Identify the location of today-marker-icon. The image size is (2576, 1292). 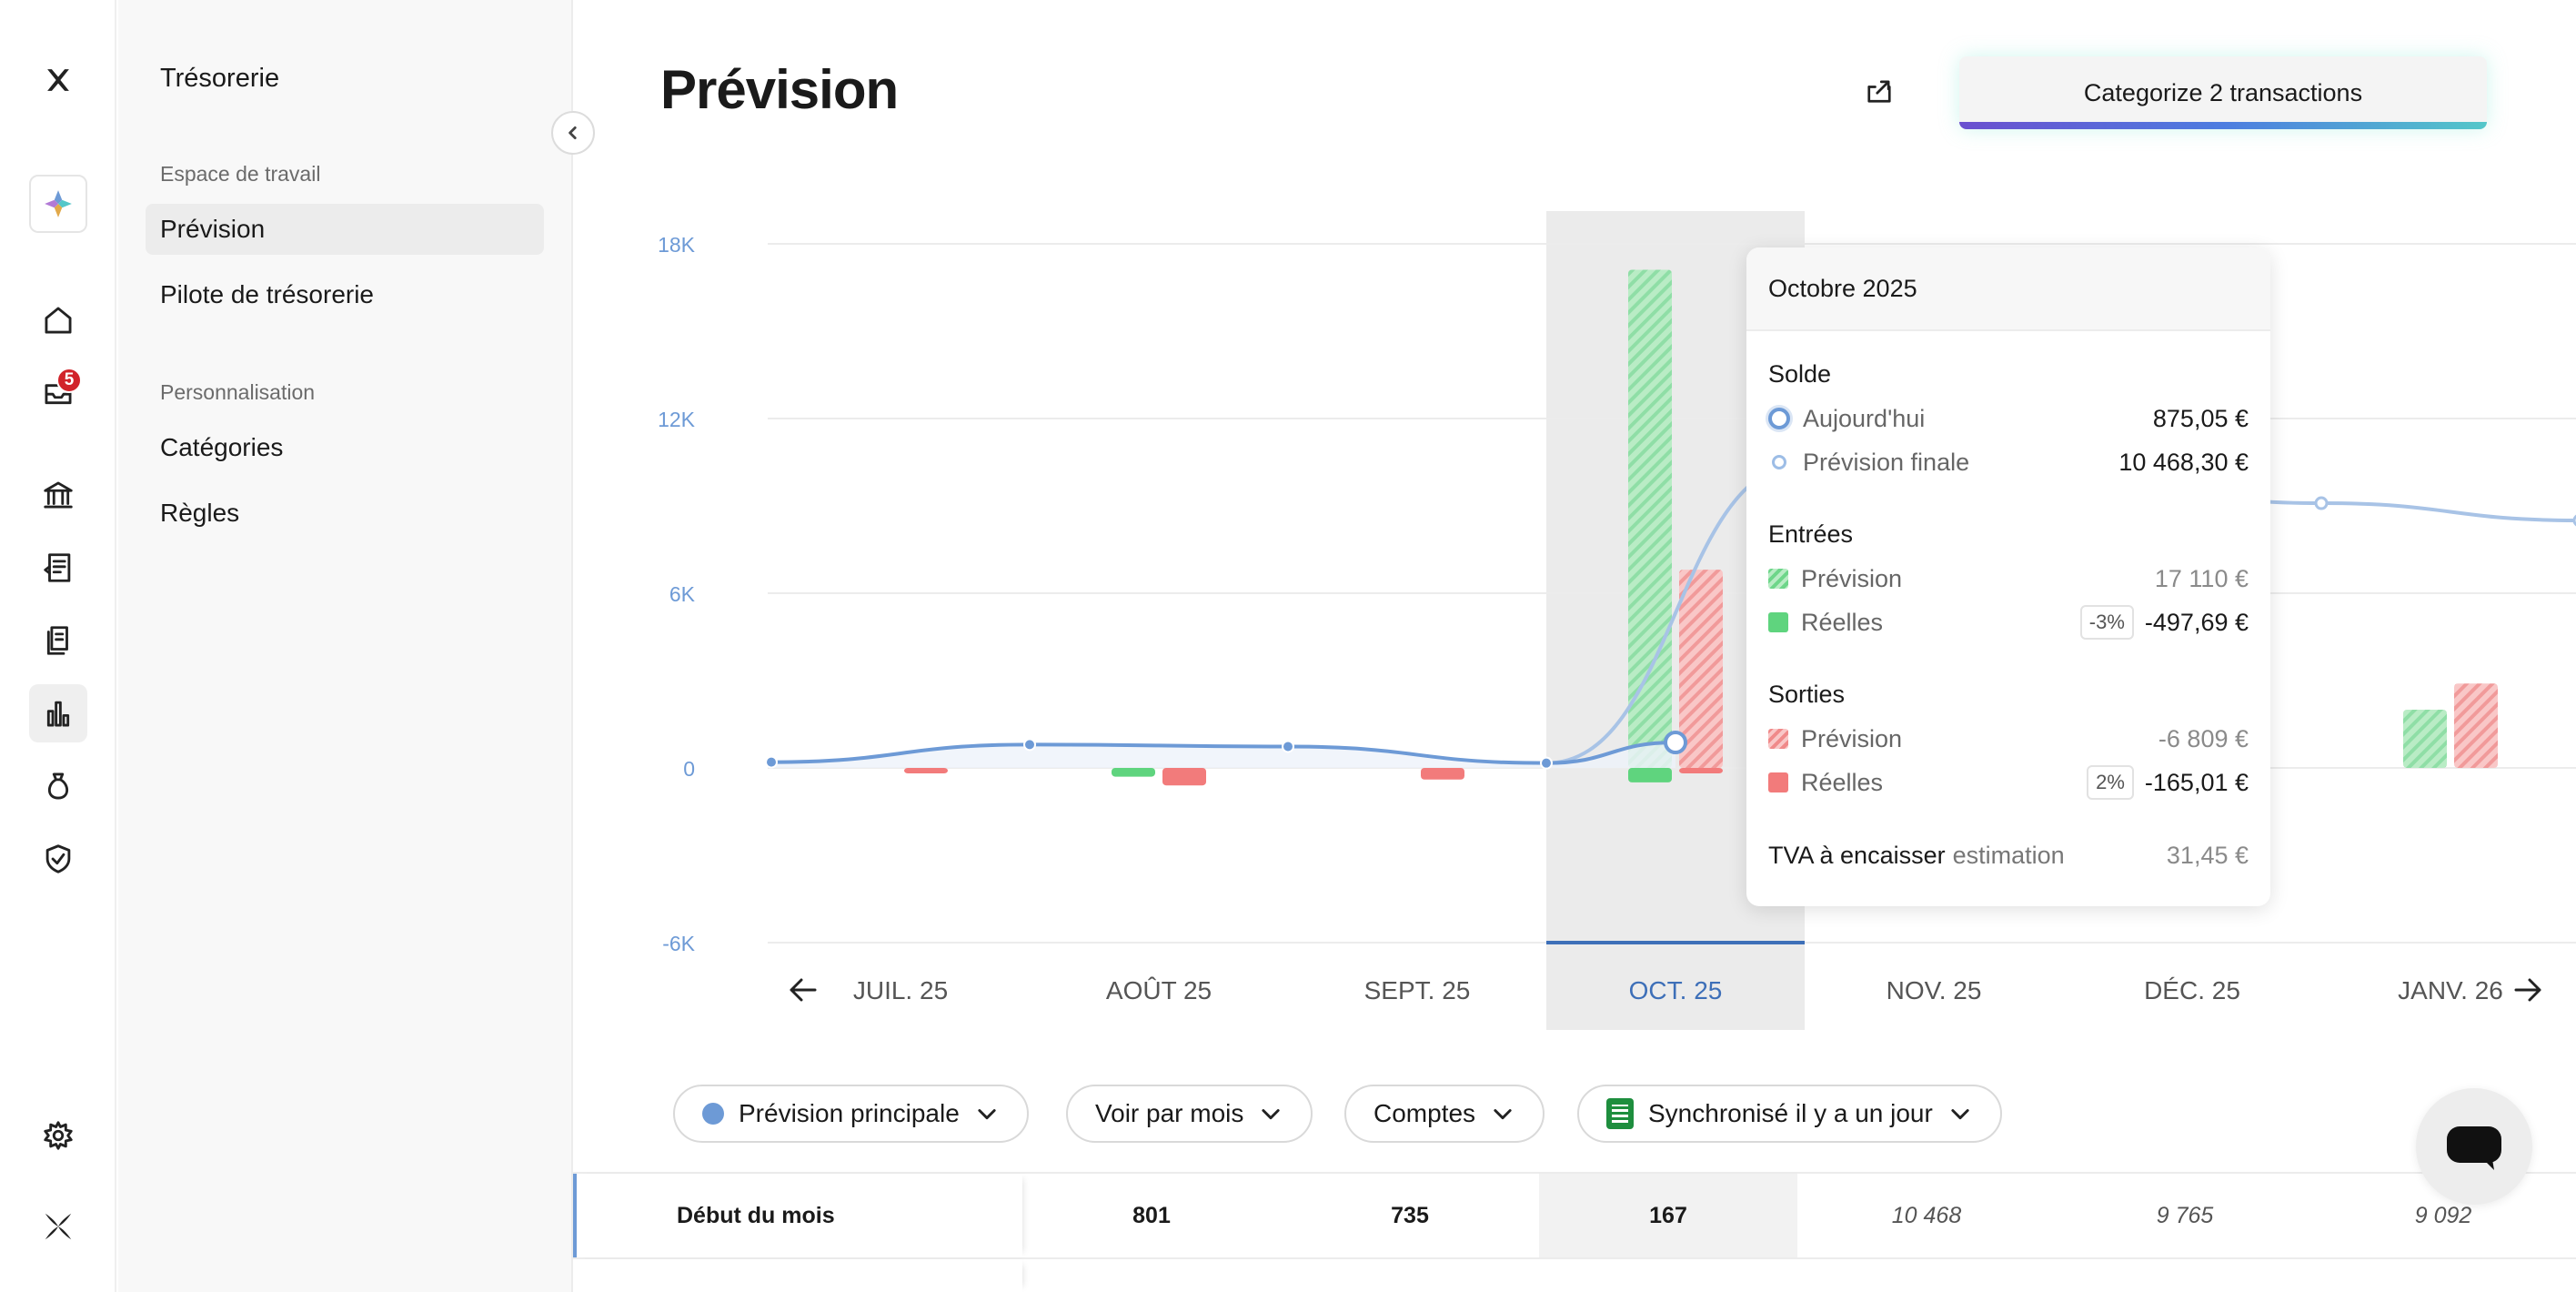
(1779, 419).